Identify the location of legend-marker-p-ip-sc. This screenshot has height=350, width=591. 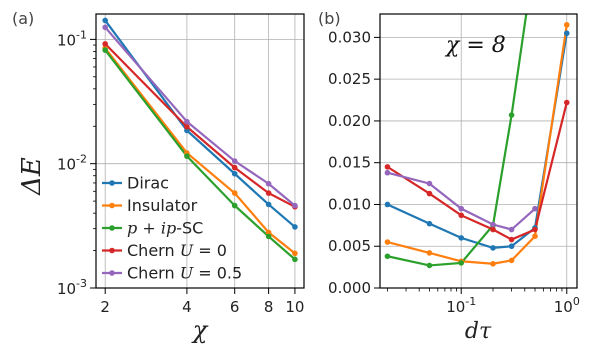
(112, 228).